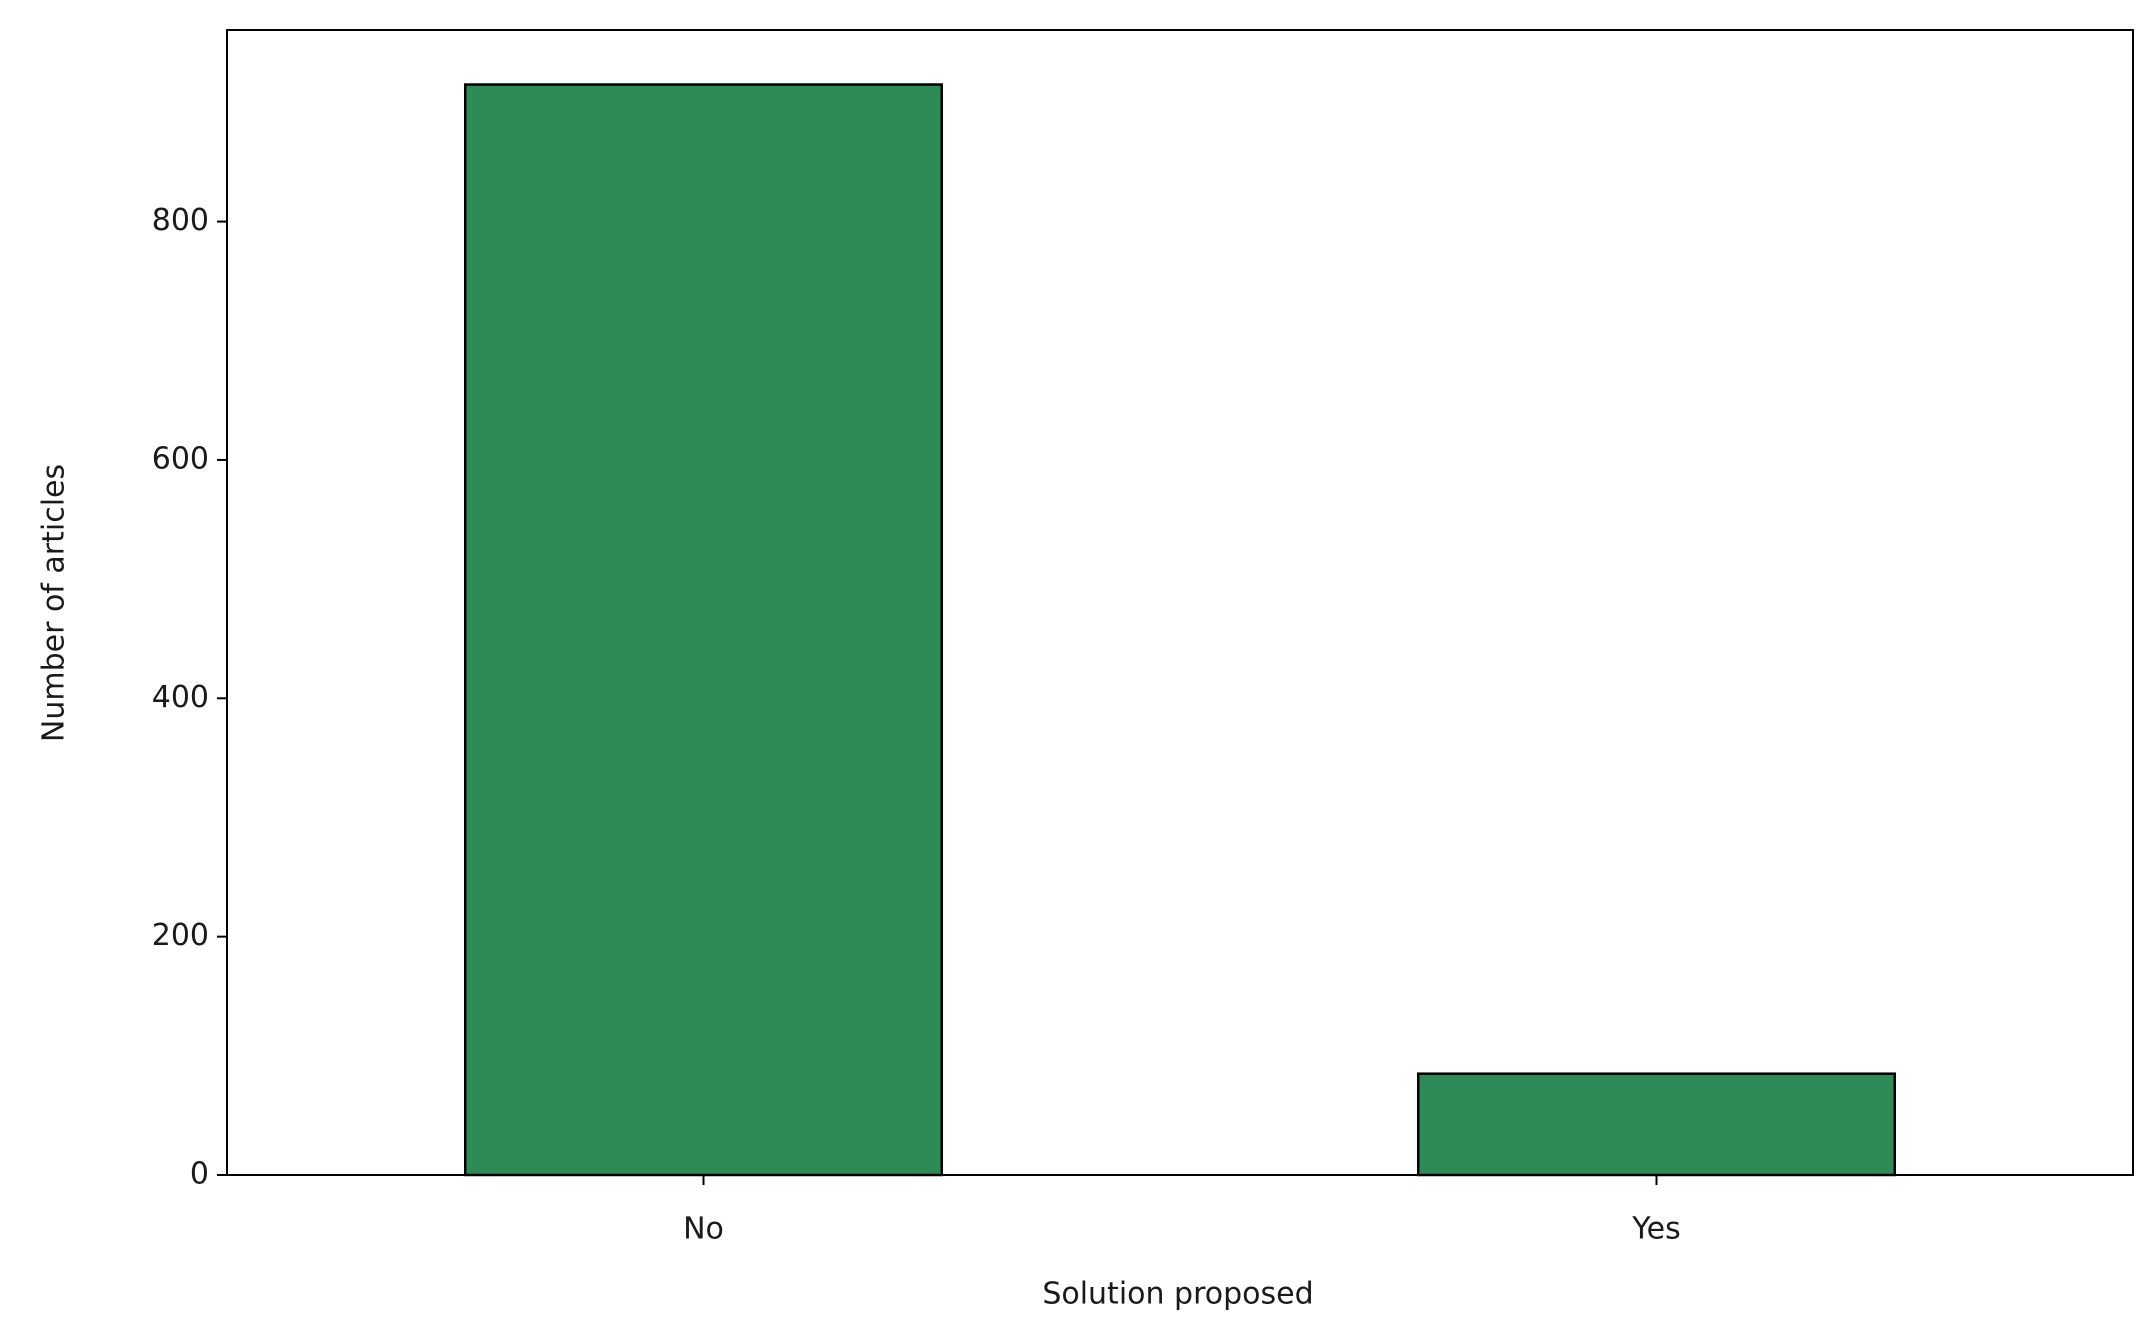 The width and height of the screenshot is (2155, 1342). Describe the element at coordinates (1177, 1294) in the screenshot. I see `x-axis-label: Solution proposed` at that location.